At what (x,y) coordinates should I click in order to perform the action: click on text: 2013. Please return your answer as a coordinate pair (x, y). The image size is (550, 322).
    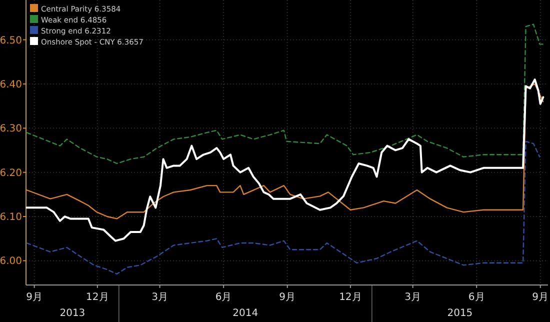
    Looking at the image, I should click on (73, 313).